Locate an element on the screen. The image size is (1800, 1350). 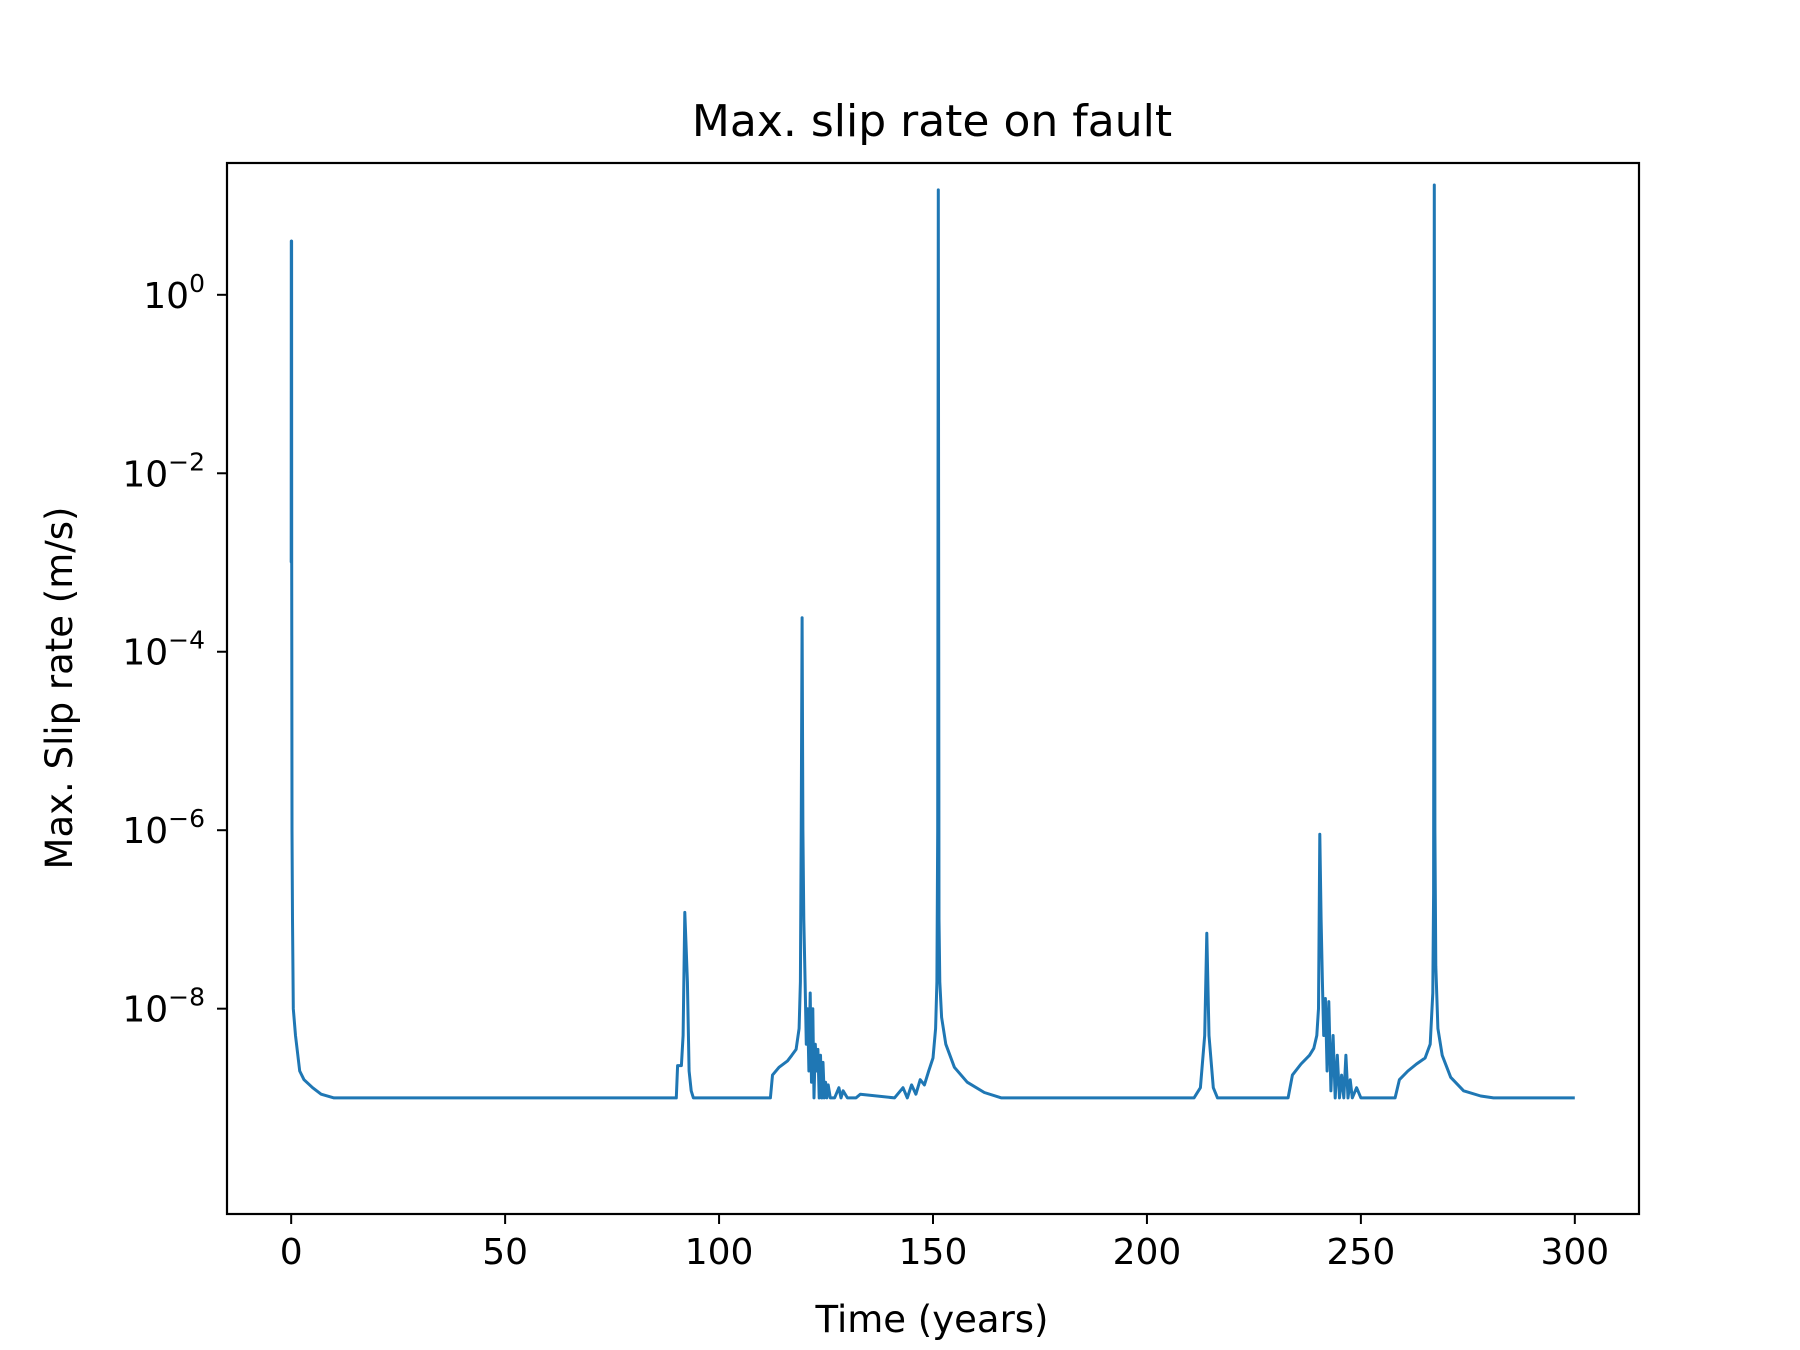
x-tick-label: 0 is located at coordinates (291, 1252).